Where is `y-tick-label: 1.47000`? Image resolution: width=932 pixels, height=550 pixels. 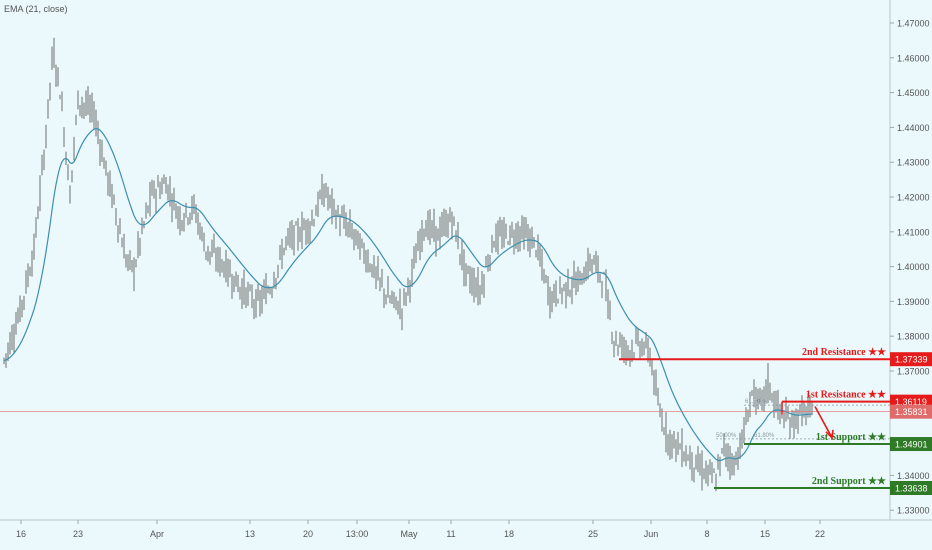
y-tick-label: 1.47000 is located at coordinates (913, 24).